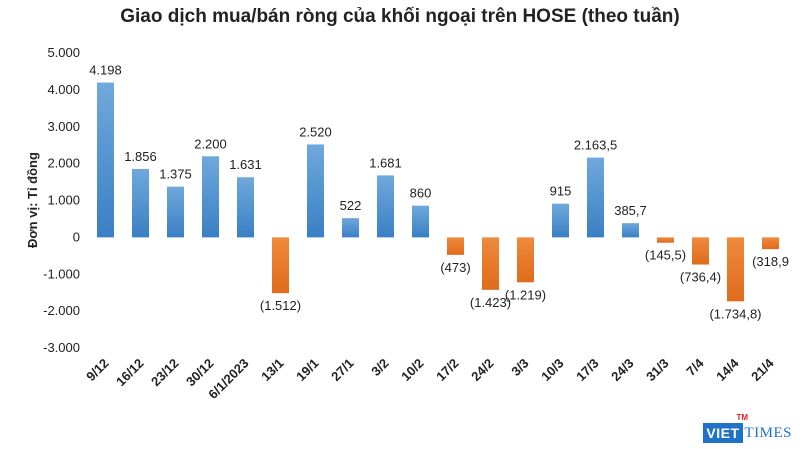  I want to click on y-tick-label: 5.000, so click(63, 52).